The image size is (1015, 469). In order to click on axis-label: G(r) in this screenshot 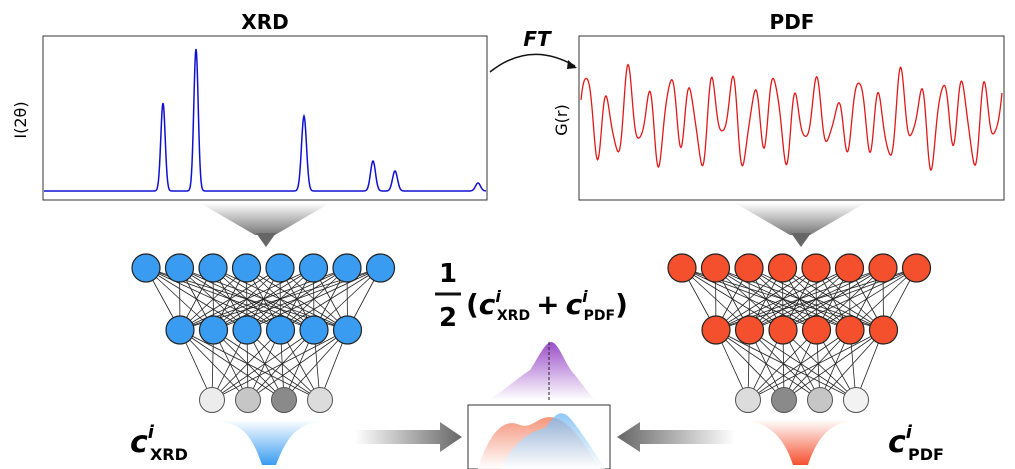, I will do `click(561, 119)`.